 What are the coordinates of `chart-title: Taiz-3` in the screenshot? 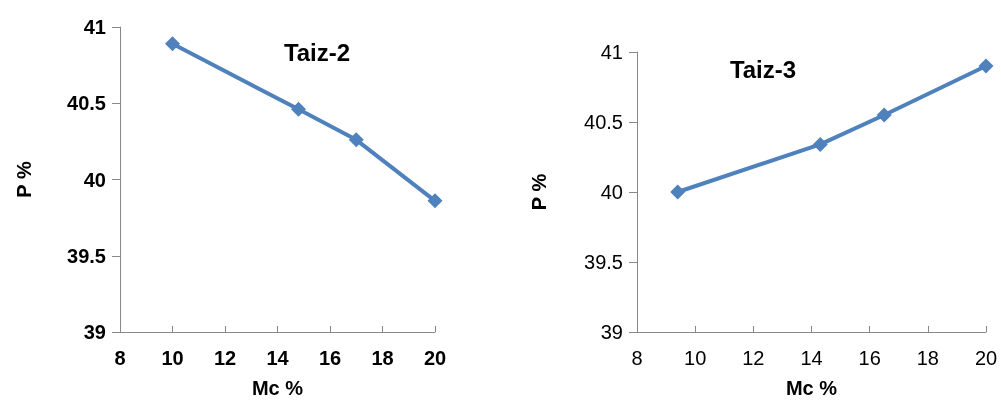 It's located at (763, 69).